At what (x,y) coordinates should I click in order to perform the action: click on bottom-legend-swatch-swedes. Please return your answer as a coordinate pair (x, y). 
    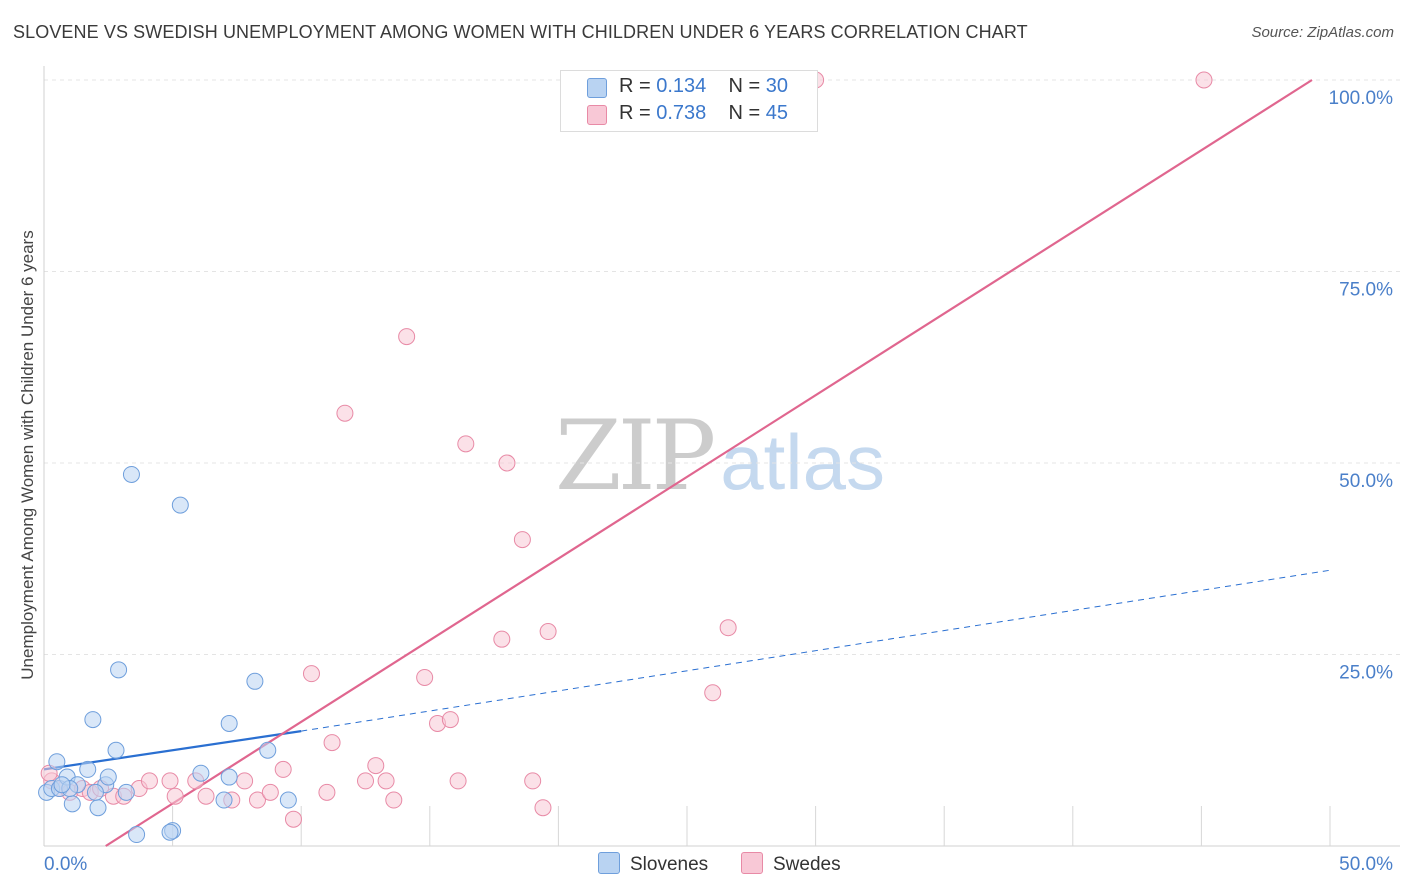
    Looking at the image, I should click on (752, 863).